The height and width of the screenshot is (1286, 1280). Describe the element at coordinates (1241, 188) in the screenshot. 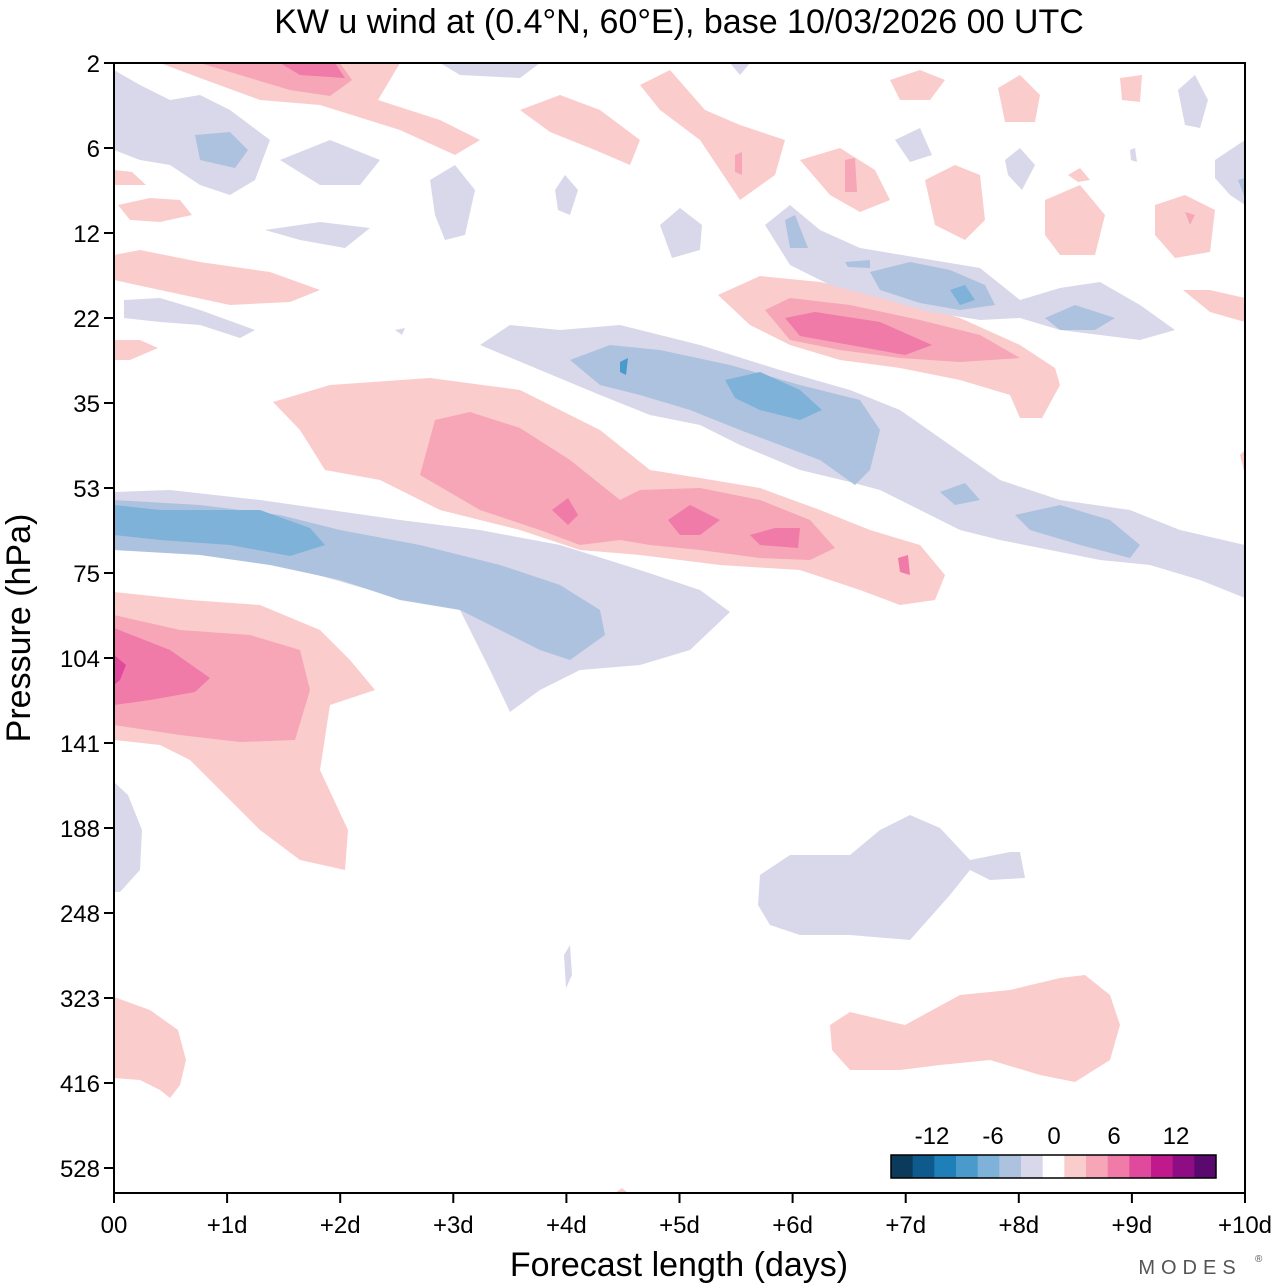

I see `easterly-edge-core-9hpa` at that location.